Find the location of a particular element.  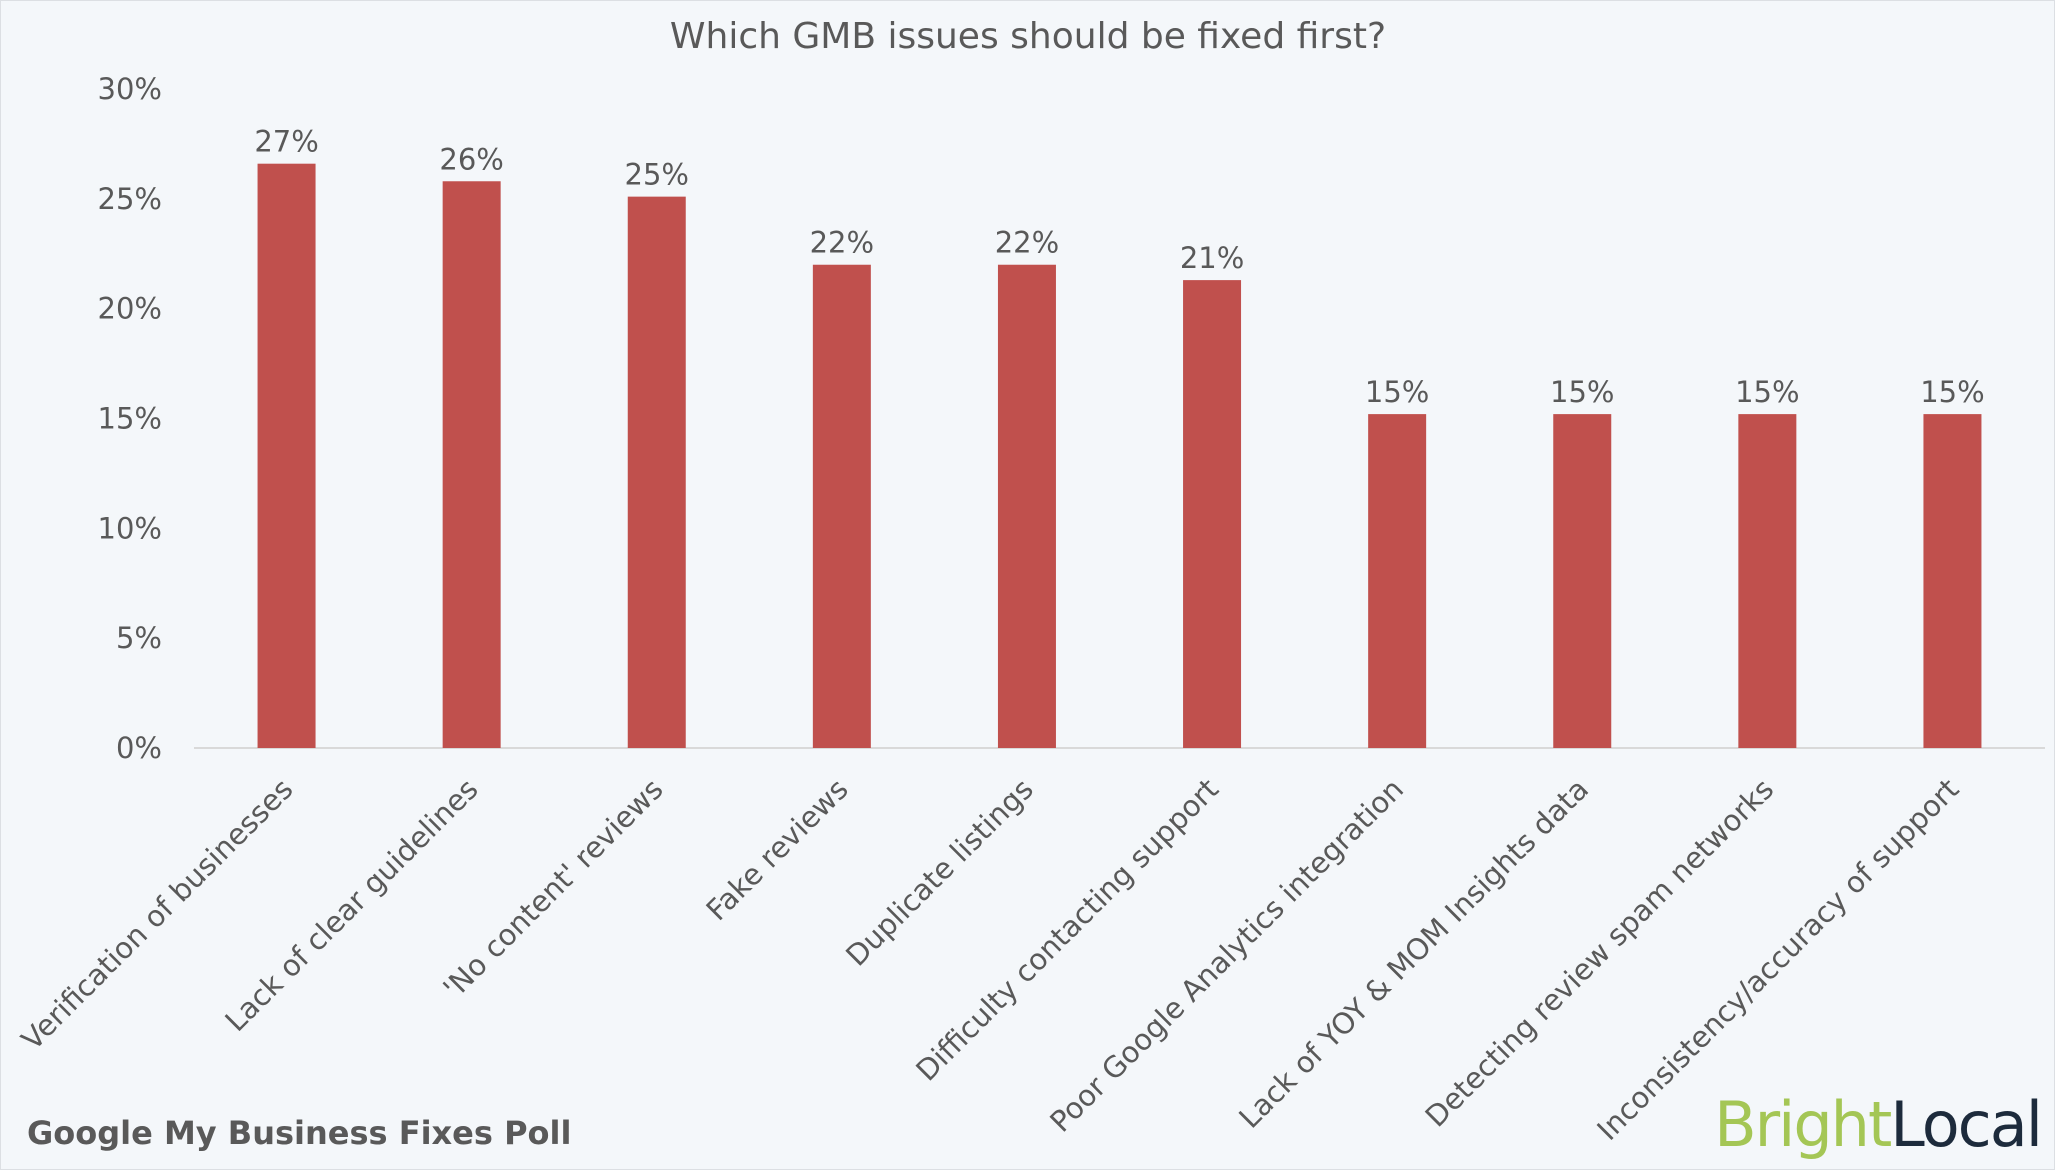

x-tick-label: Poor Google Analytics integration is located at coordinates (1226, 955).